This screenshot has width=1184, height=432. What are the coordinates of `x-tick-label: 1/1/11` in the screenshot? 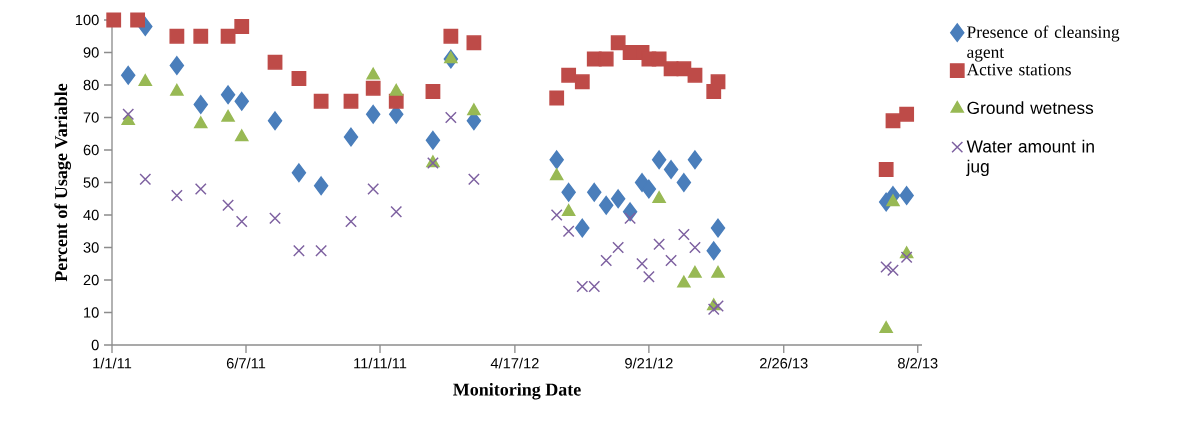 It's located at (112, 363).